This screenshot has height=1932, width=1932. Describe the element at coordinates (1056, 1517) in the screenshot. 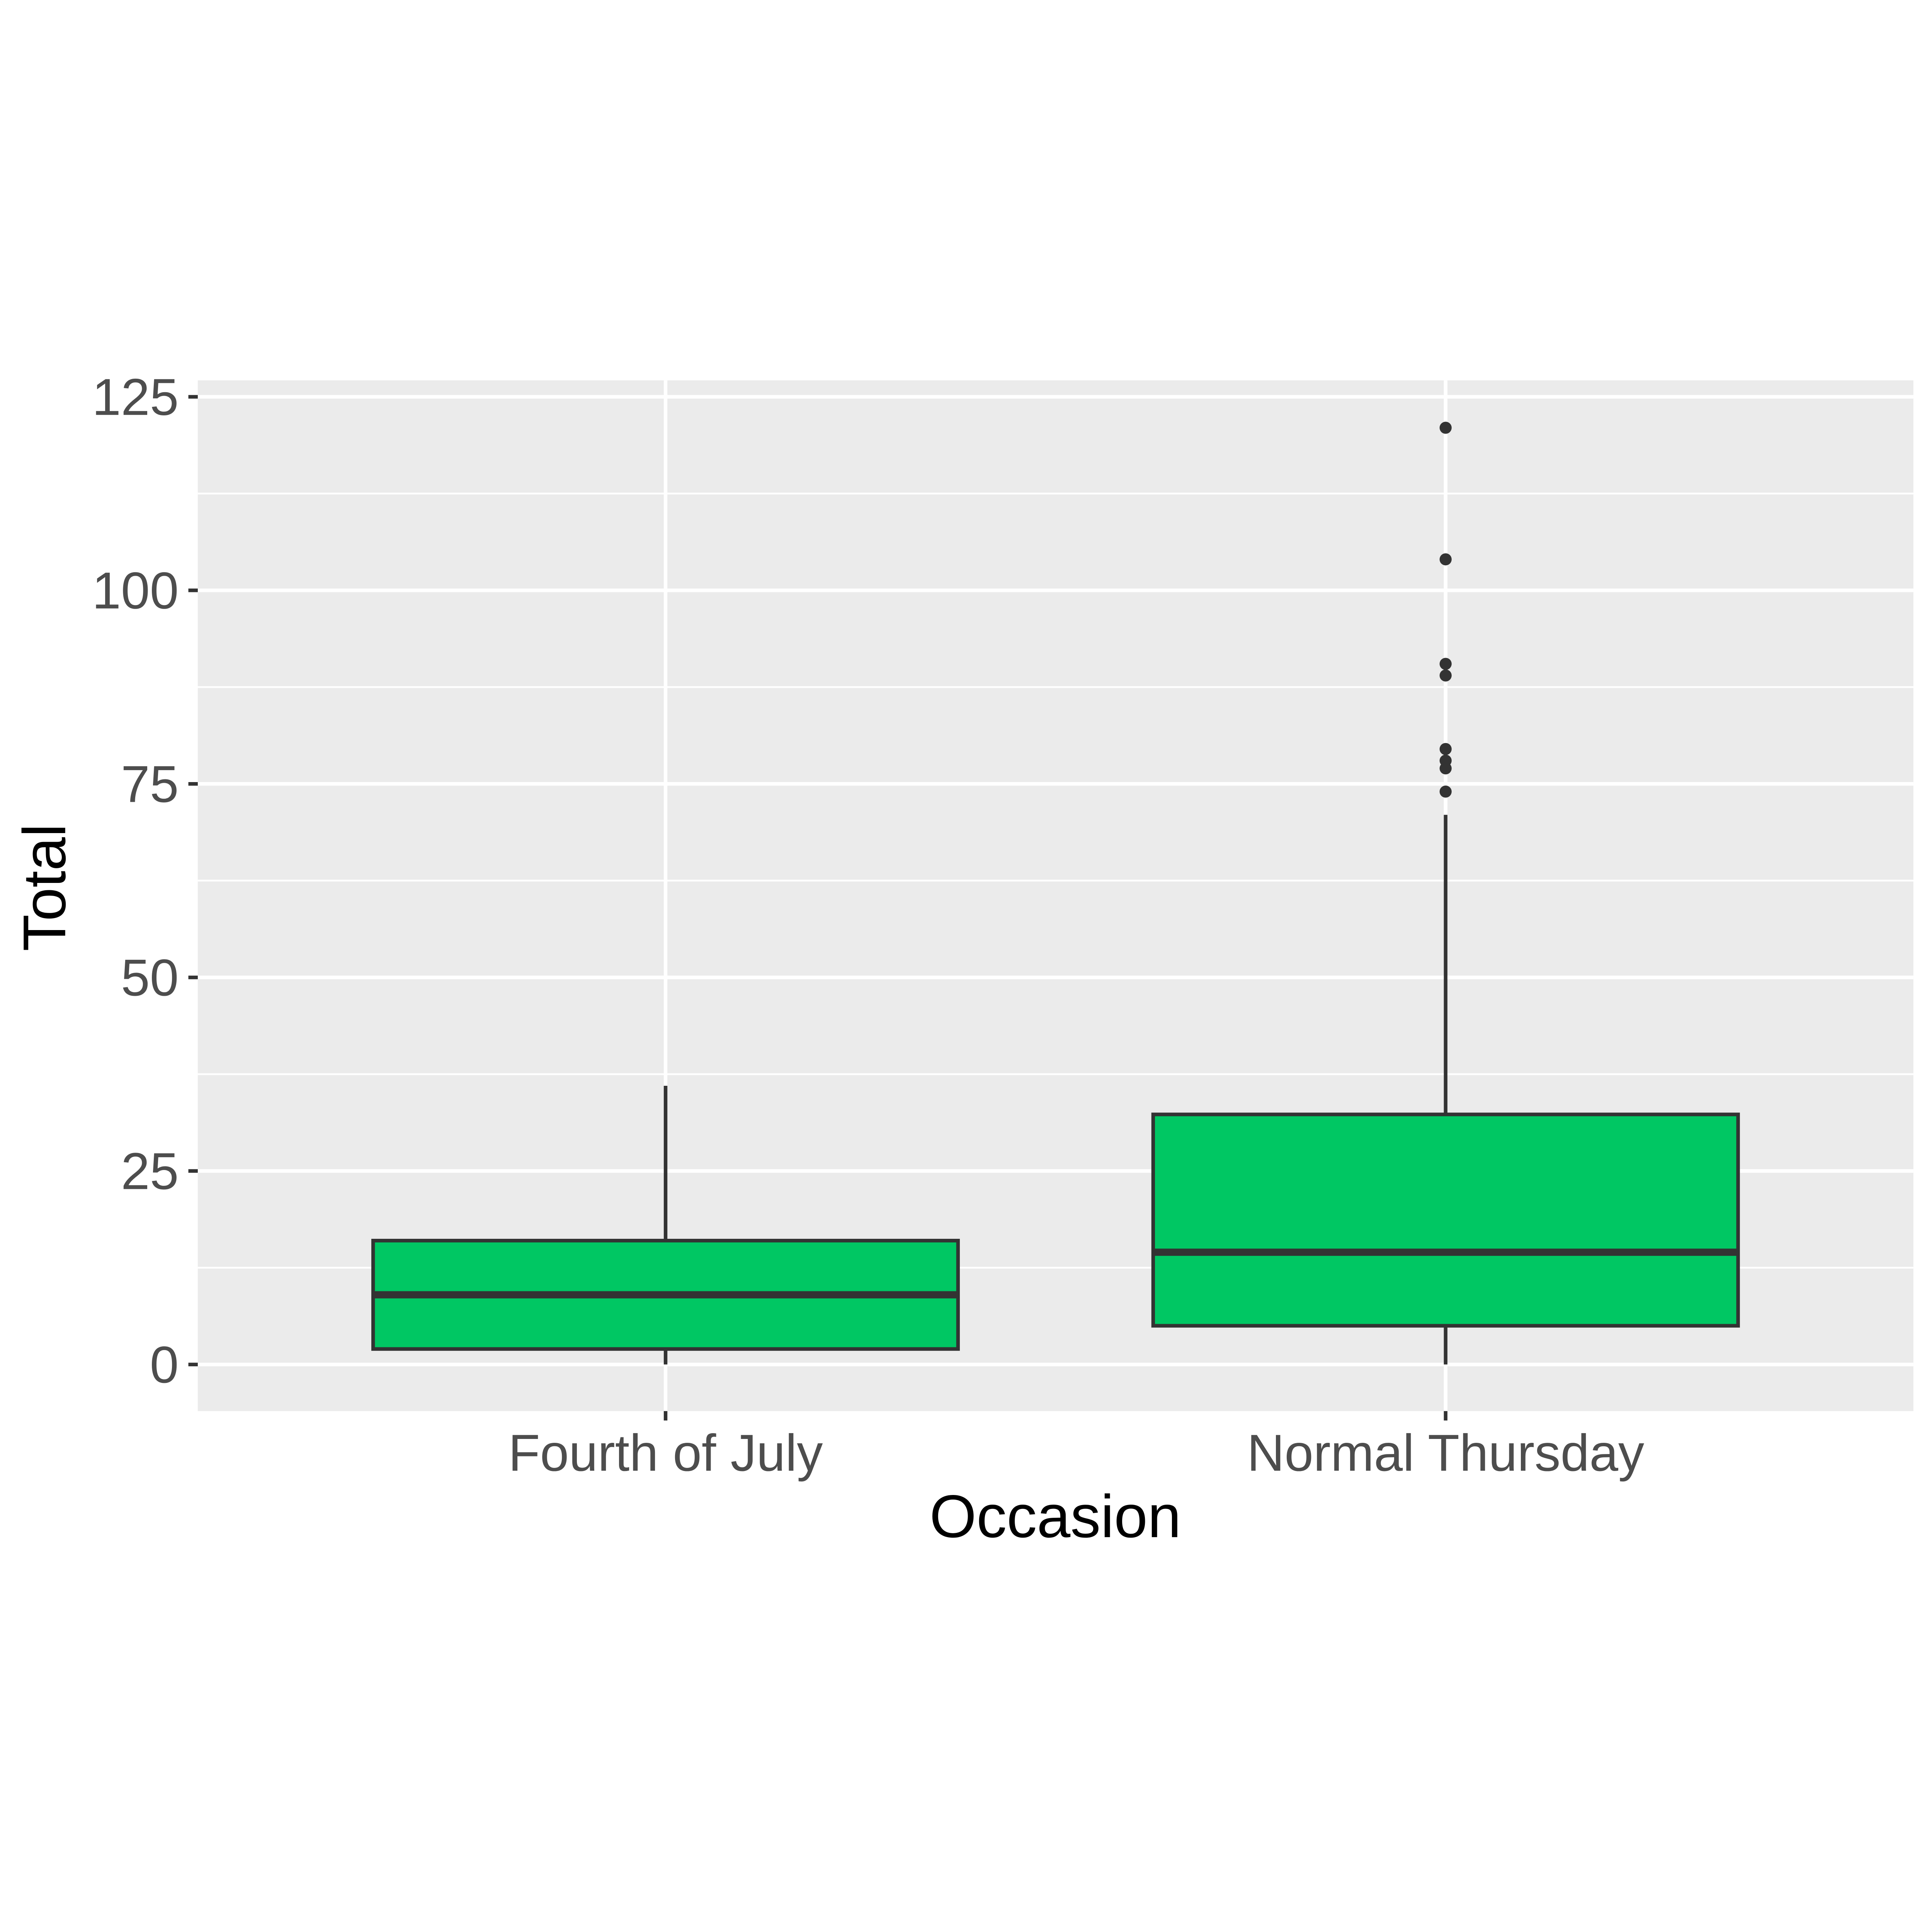

I see `x-axis-title: Occasion` at that location.